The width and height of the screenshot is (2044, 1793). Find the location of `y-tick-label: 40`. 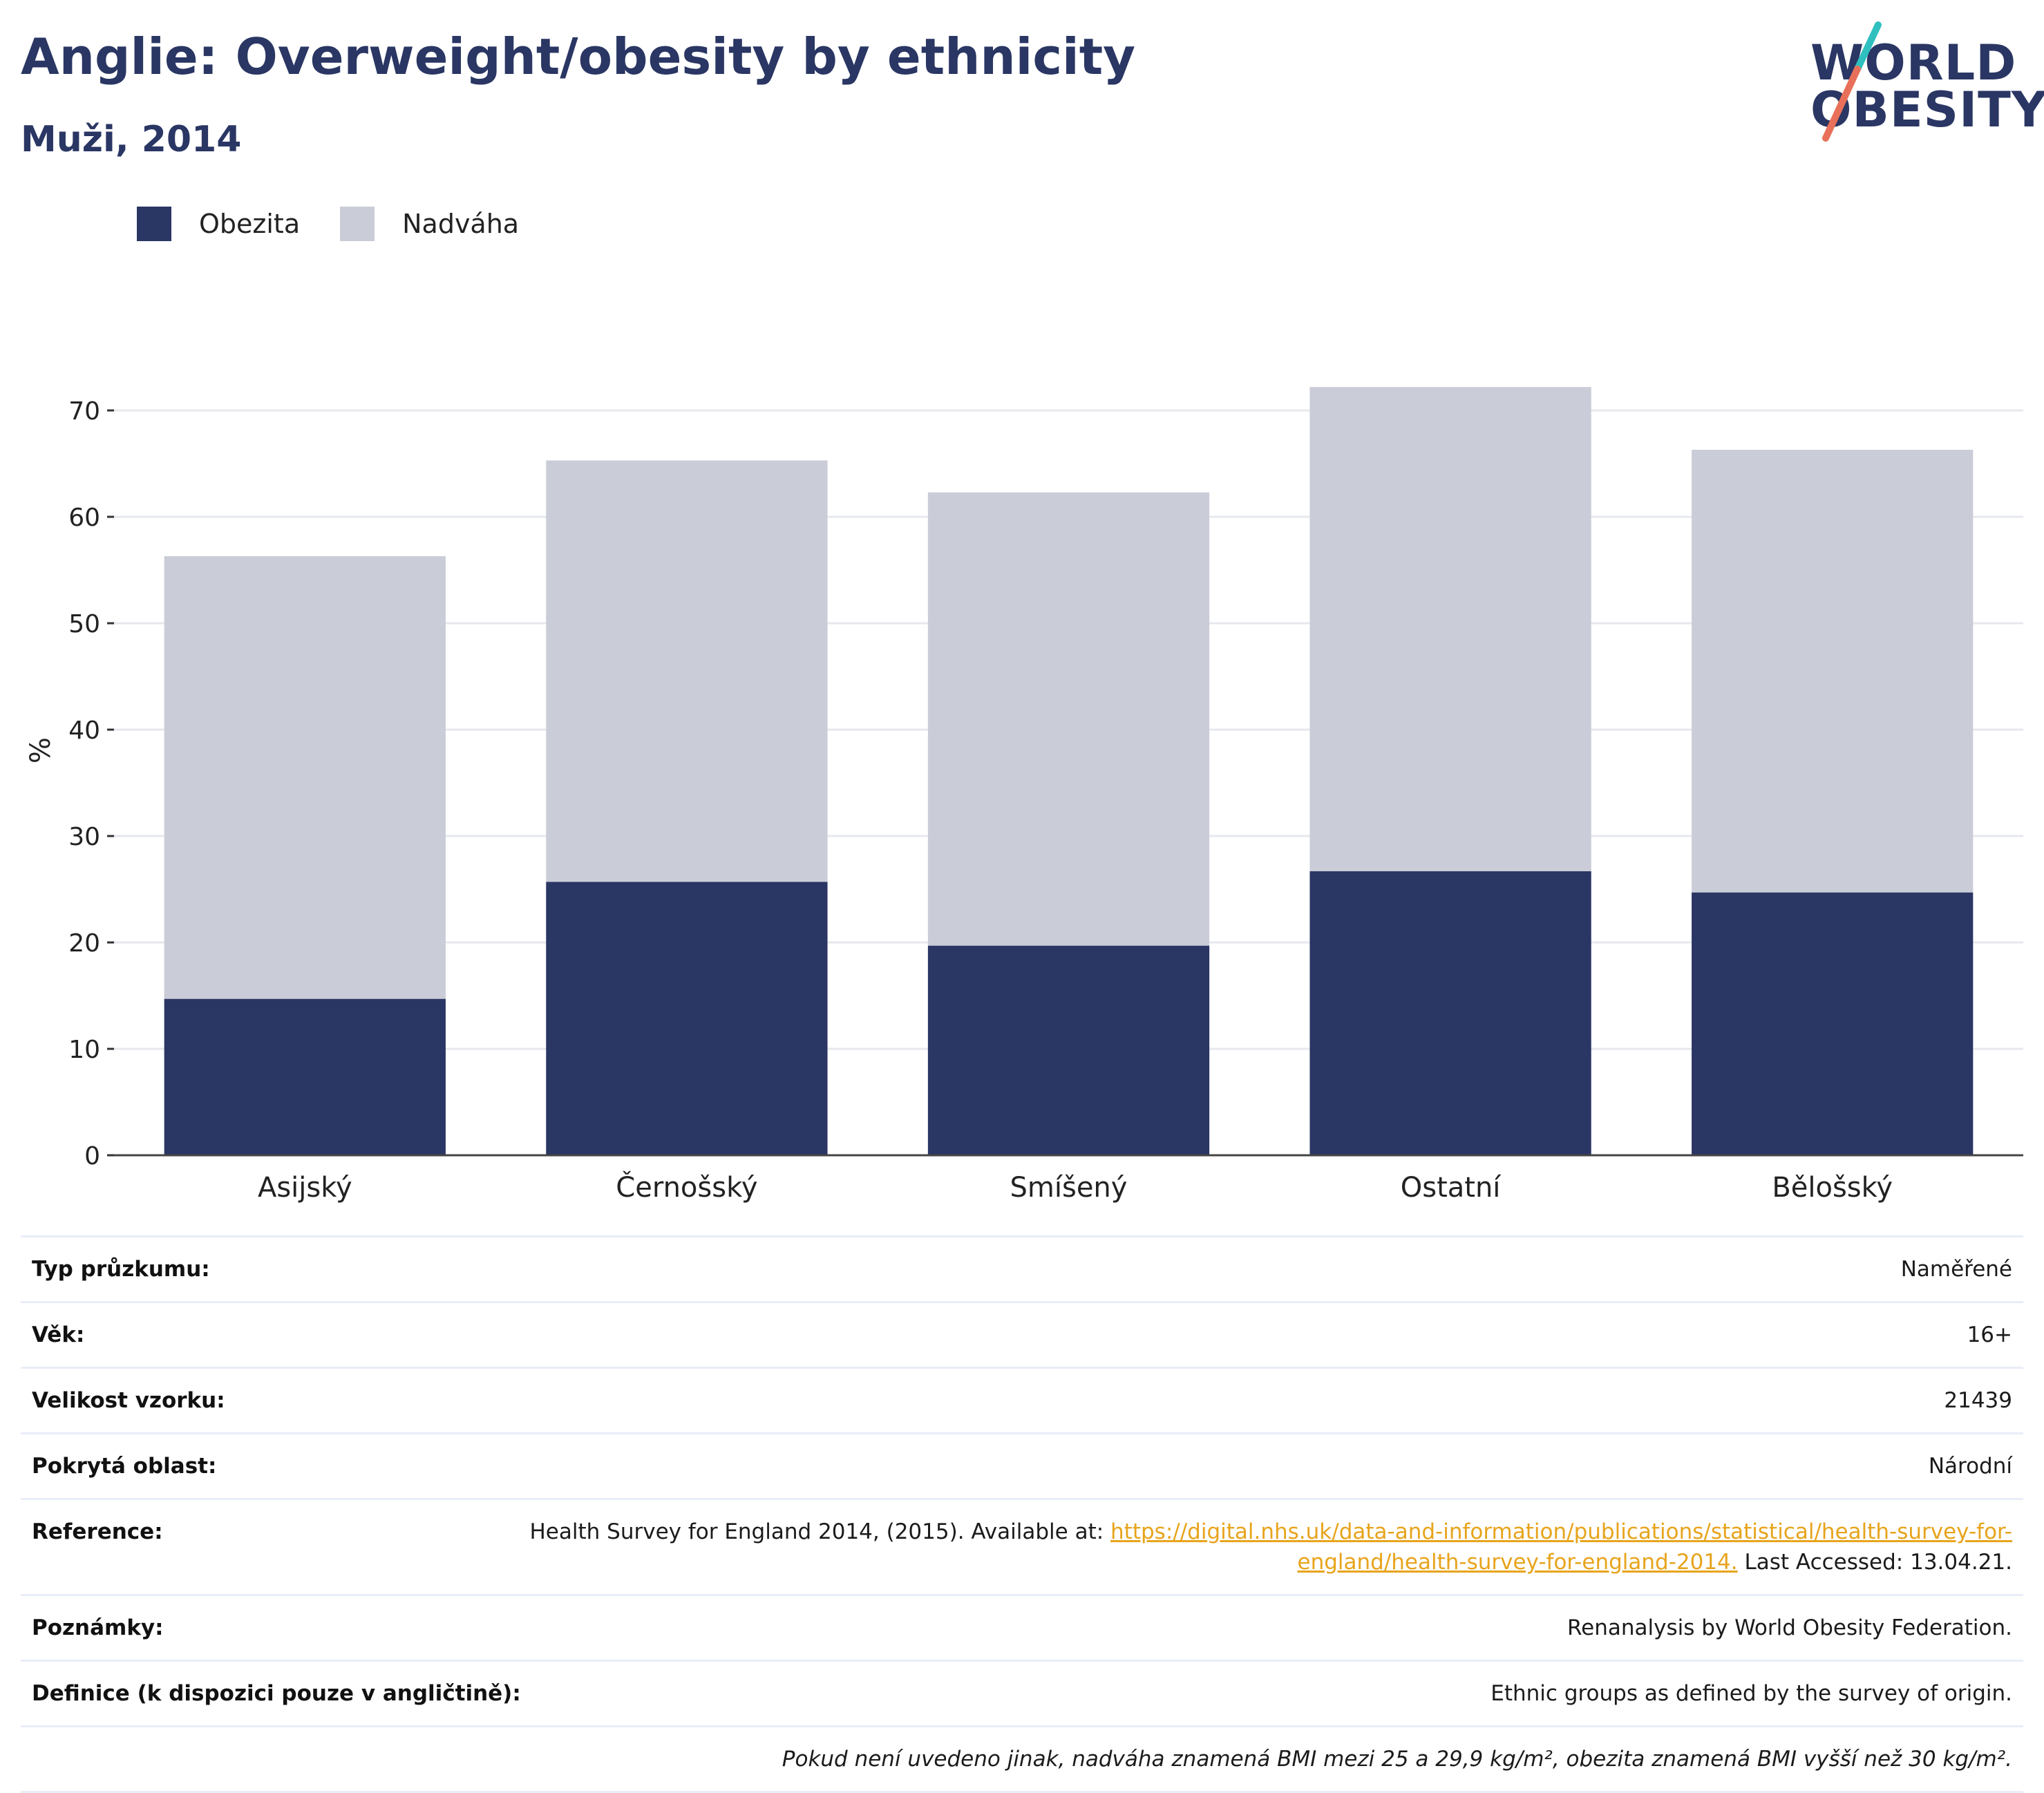

y-tick-label: 40 is located at coordinates (84, 731).